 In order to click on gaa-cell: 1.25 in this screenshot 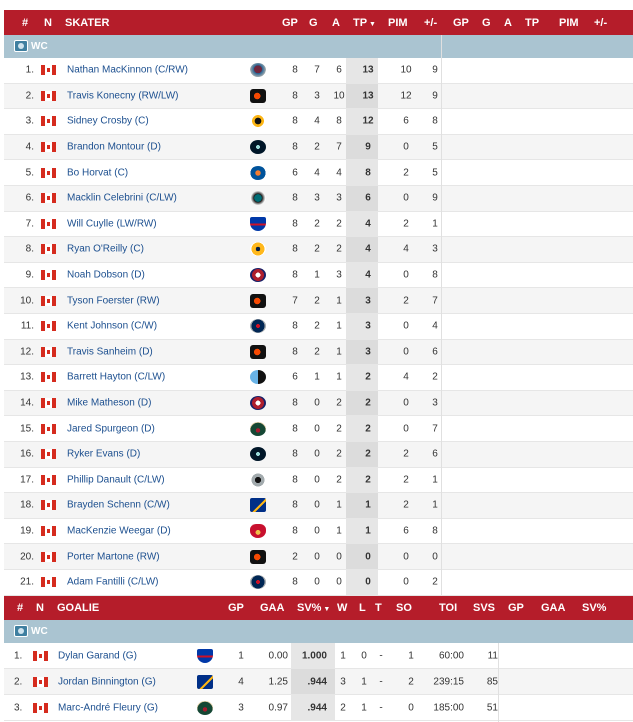, I will do `click(278, 681)`.